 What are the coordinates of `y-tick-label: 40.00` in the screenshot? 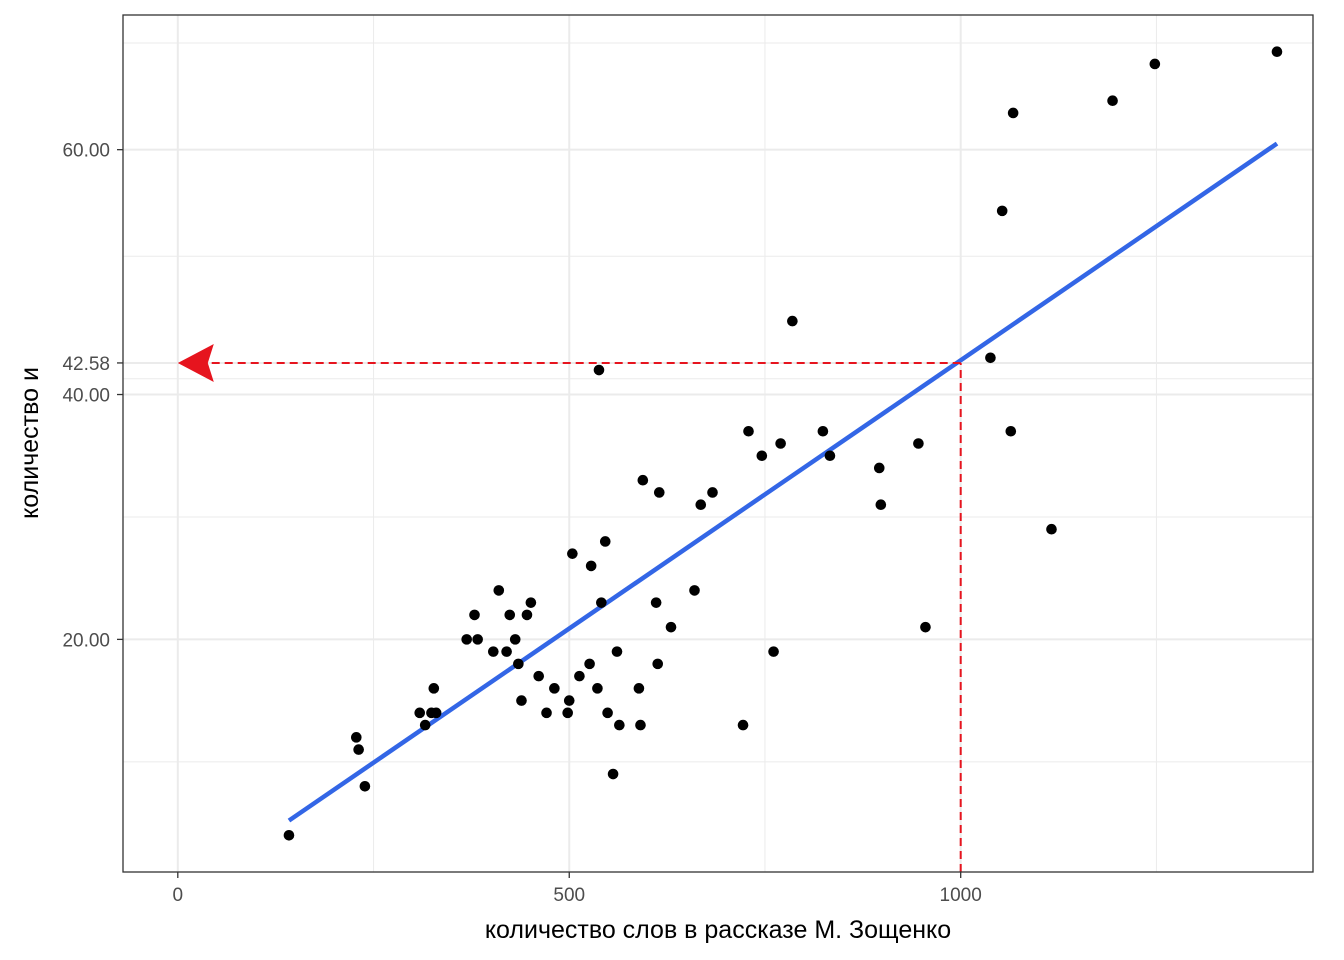 It's located at (86, 396).